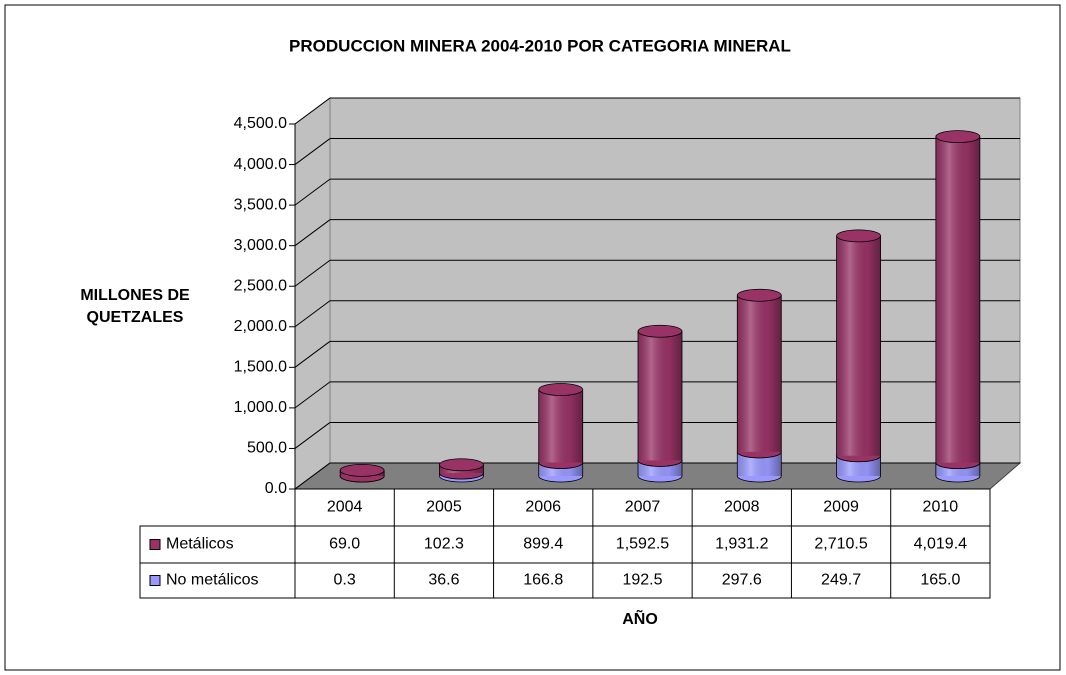 Image resolution: width=1066 pixels, height=675 pixels. I want to click on table-value: 0.3, so click(345, 580).